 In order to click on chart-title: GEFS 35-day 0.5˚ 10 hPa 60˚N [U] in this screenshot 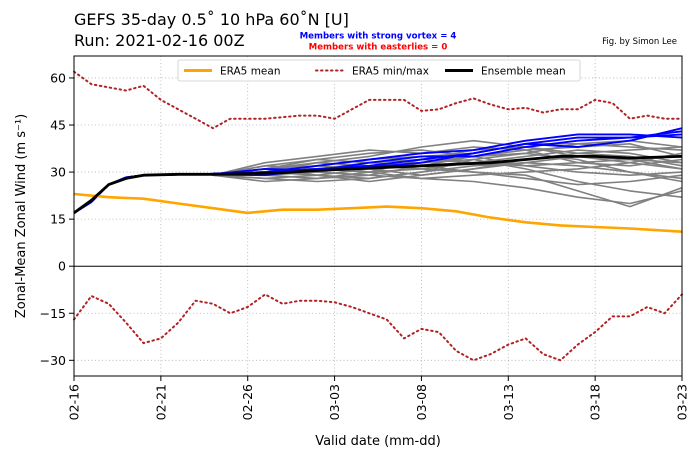, I will do `click(211, 19)`.